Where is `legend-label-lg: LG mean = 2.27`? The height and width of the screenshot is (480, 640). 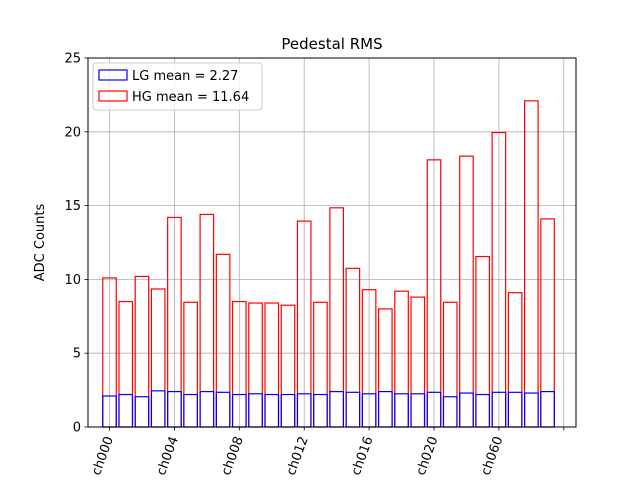 legend-label-lg: LG mean = 2.27 is located at coordinates (185, 76).